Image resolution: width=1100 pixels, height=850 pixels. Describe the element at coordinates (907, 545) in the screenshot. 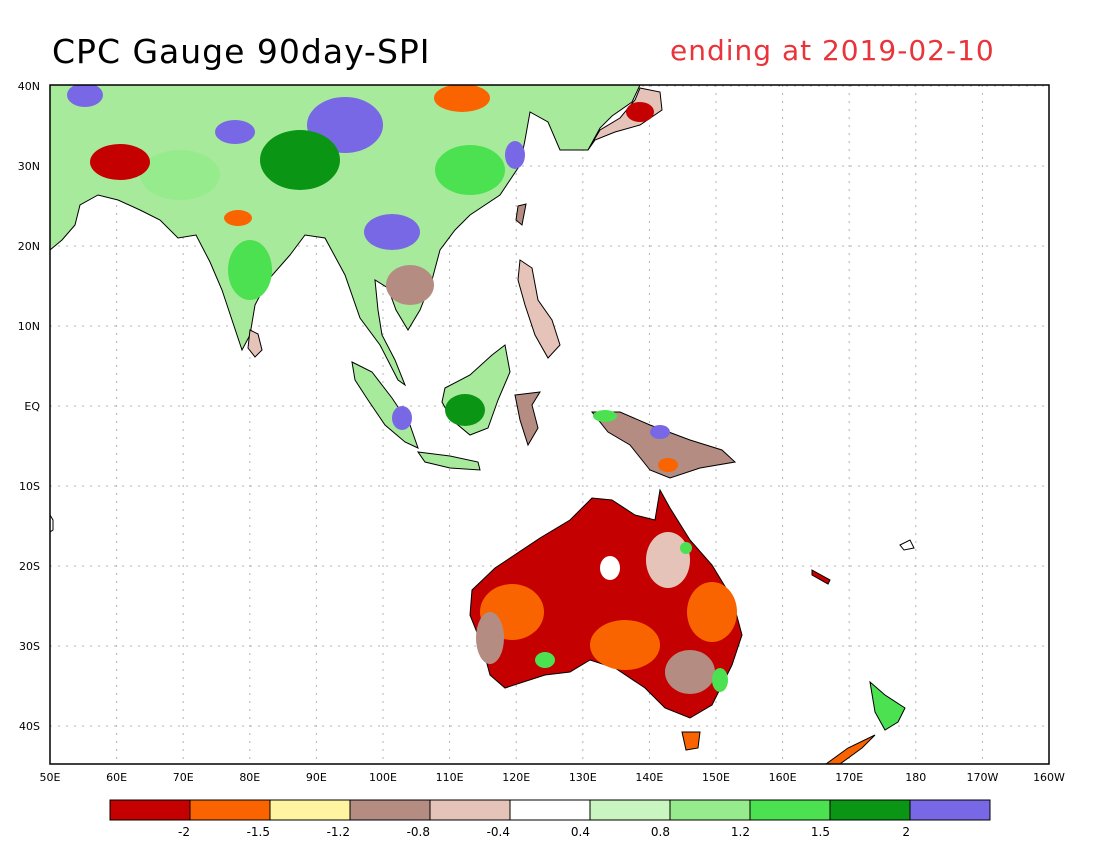

I see `fiji` at that location.